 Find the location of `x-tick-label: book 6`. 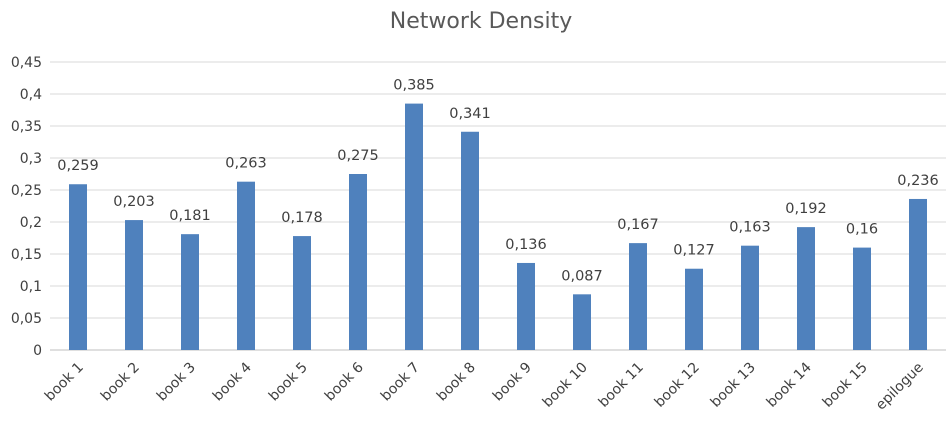

x-tick-label: book 6 is located at coordinates (344, 381).